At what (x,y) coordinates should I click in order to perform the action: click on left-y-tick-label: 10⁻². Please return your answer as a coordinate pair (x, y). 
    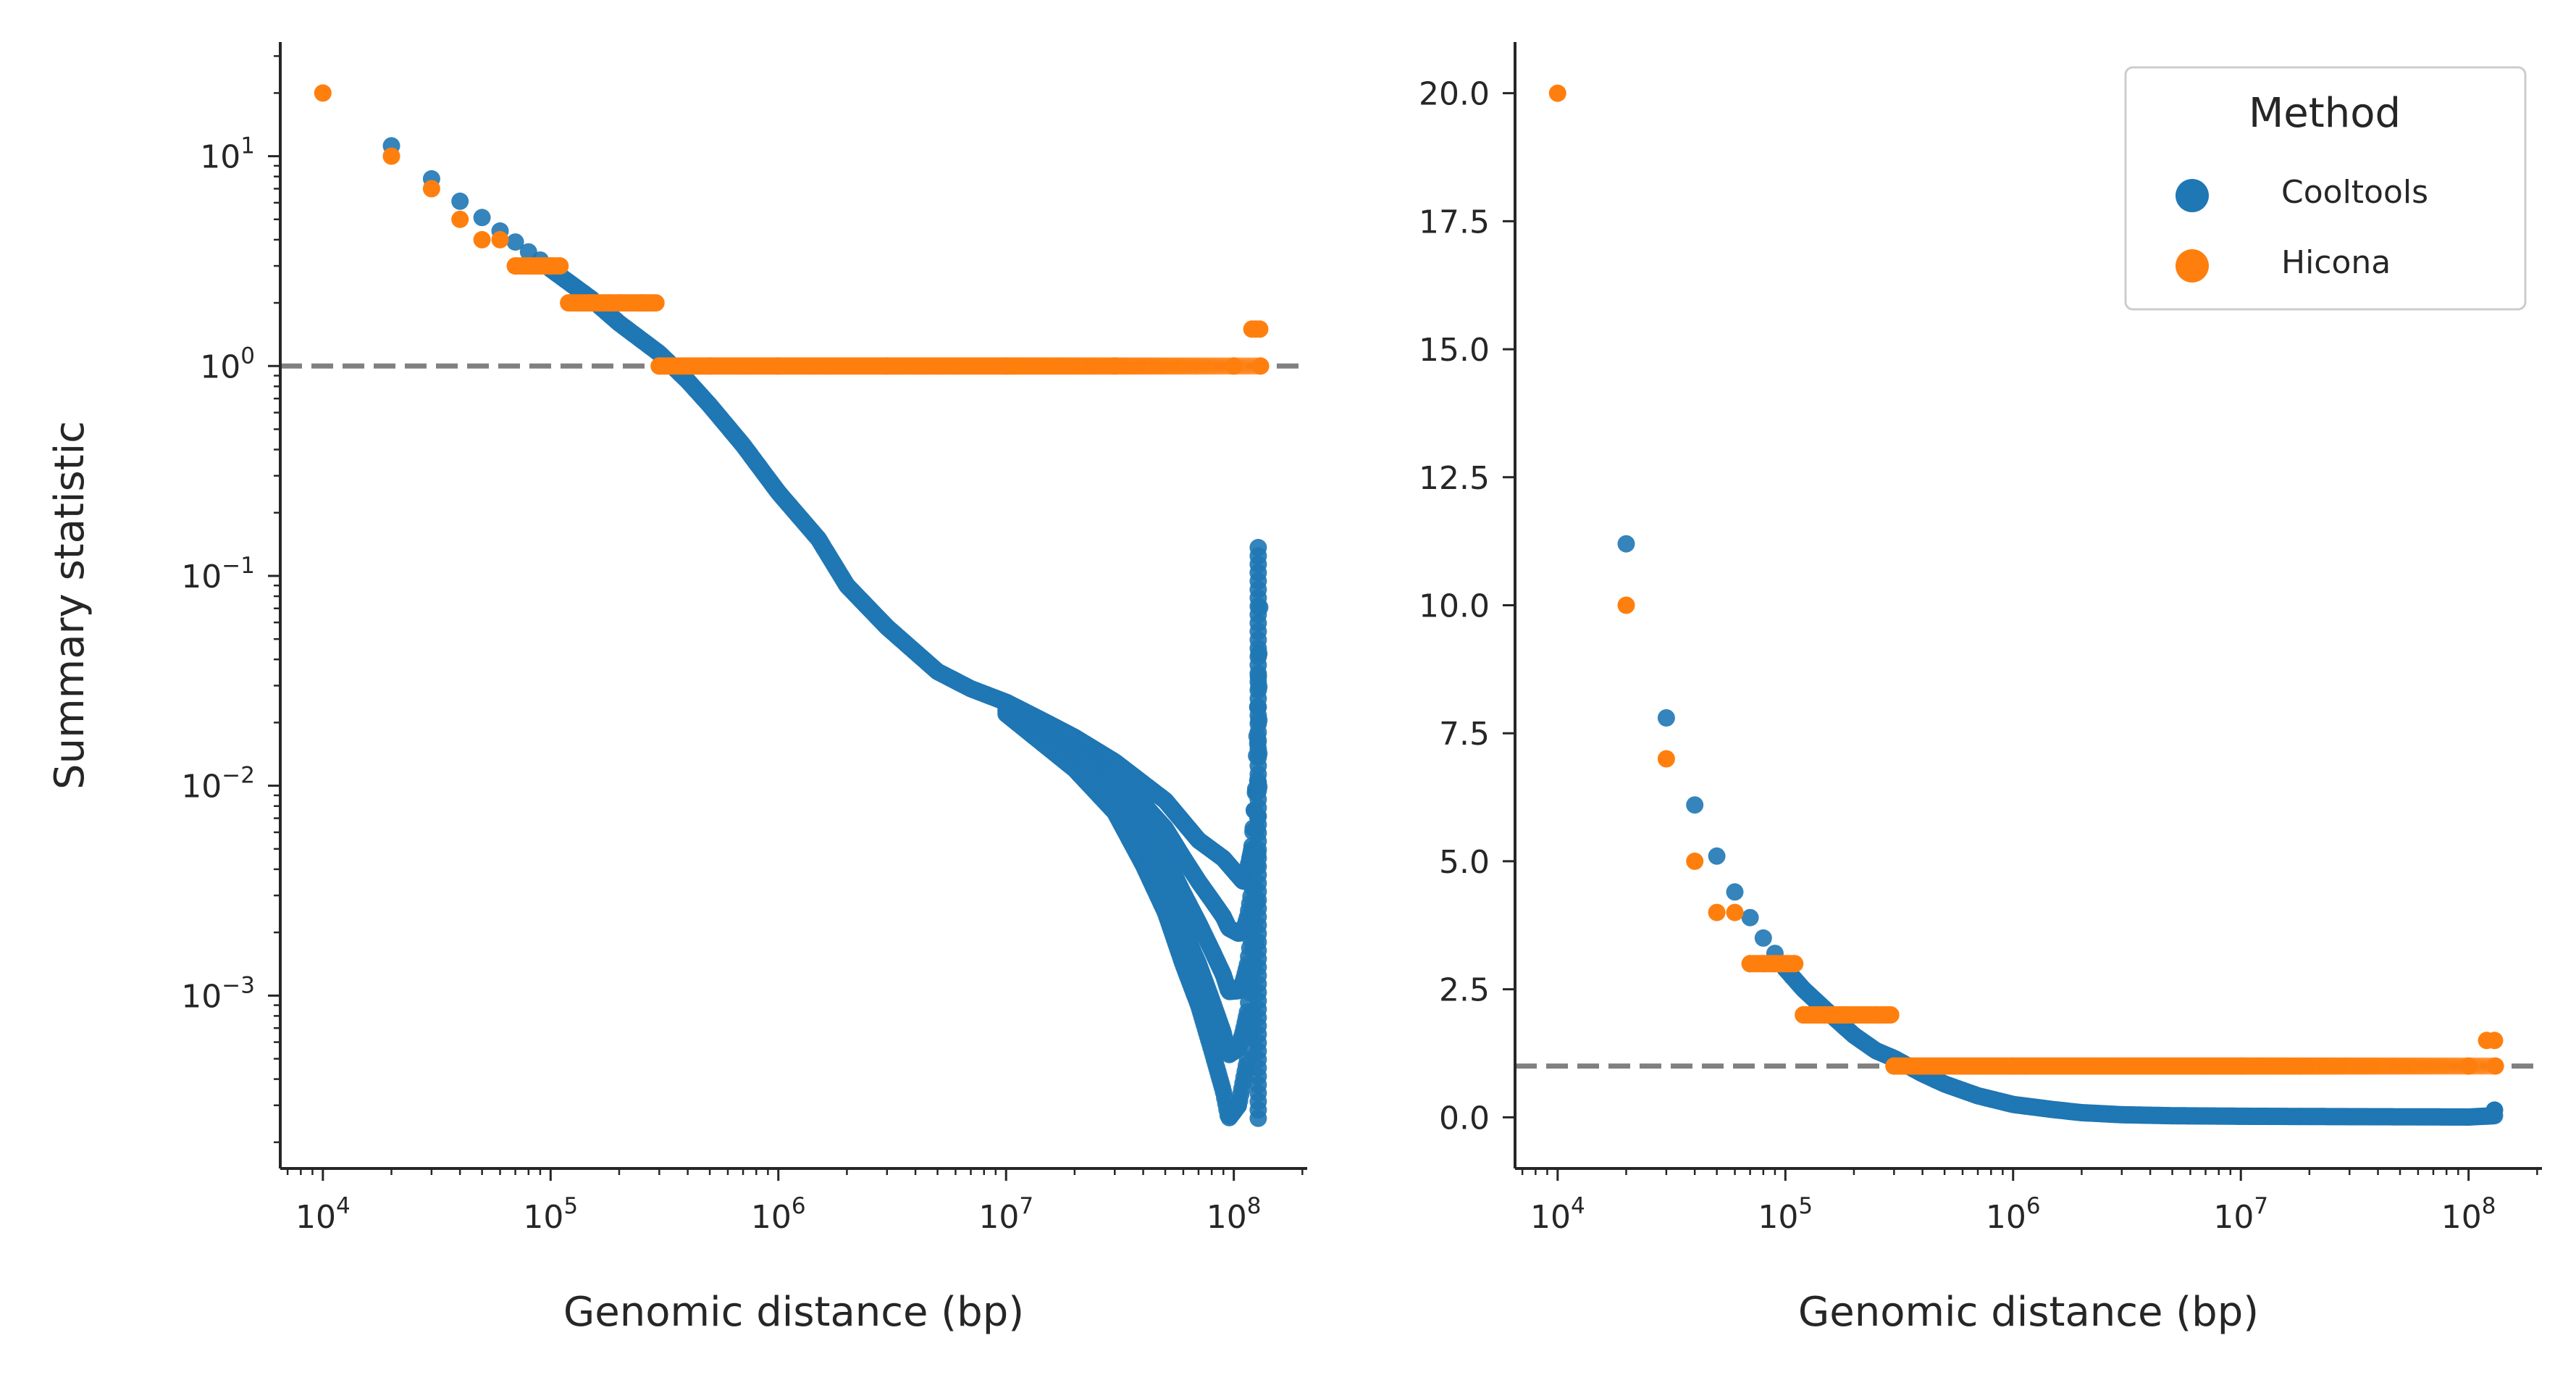
    Looking at the image, I should click on (218, 784).